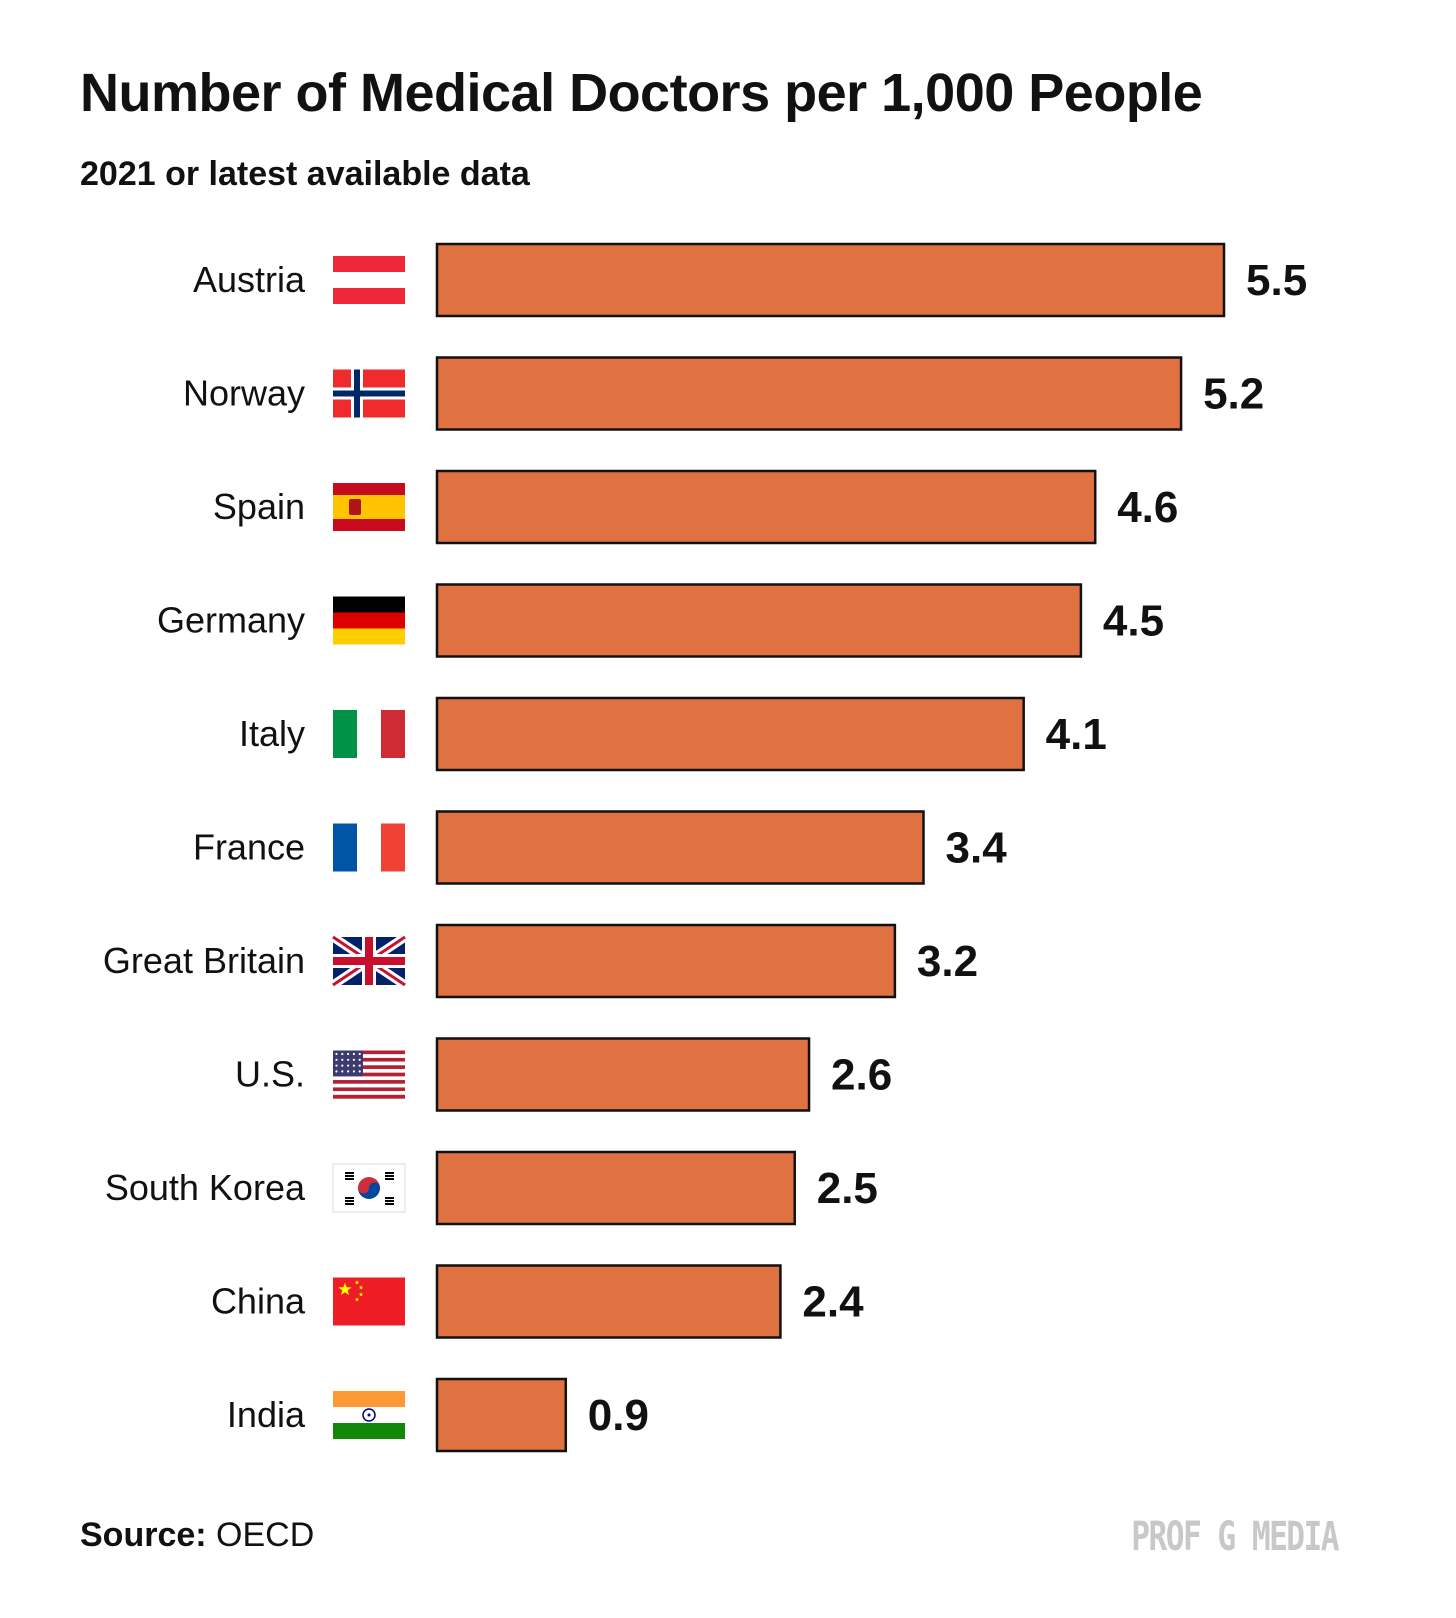 The image size is (1456, 1618). What do you see at coordinates (369, 1074) in the screenshot?
I see `us-flag-icon` at bounding box center [369, 1074].